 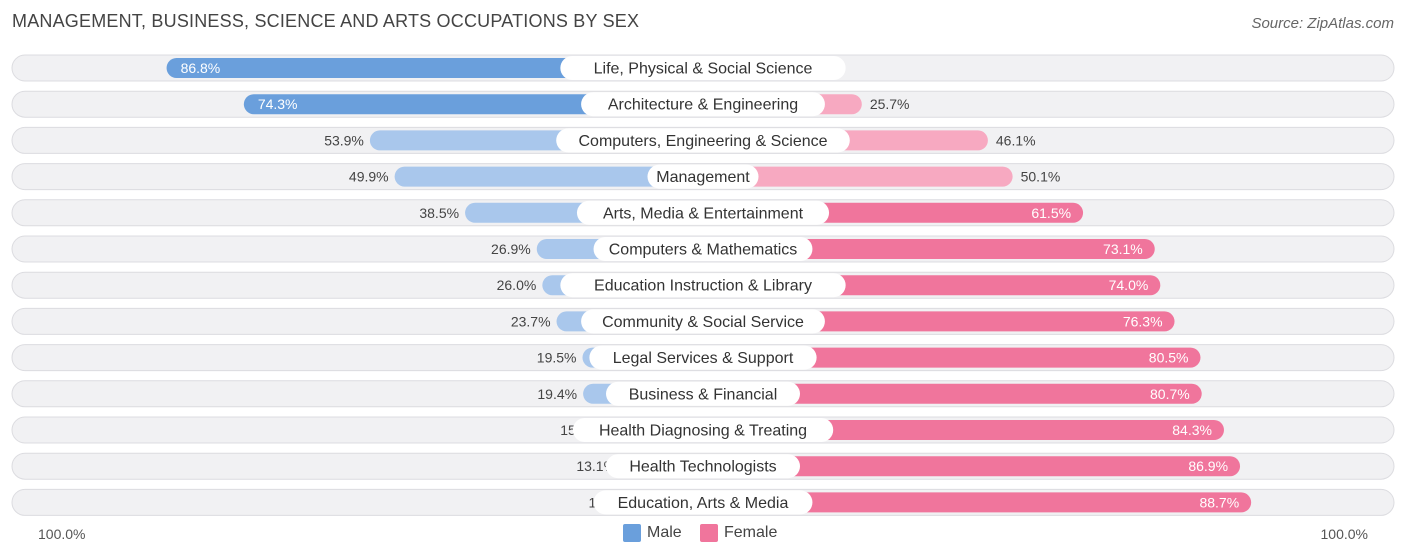 I want to click on category-label: Education Instruction & Library, so click(x=703, y=286).